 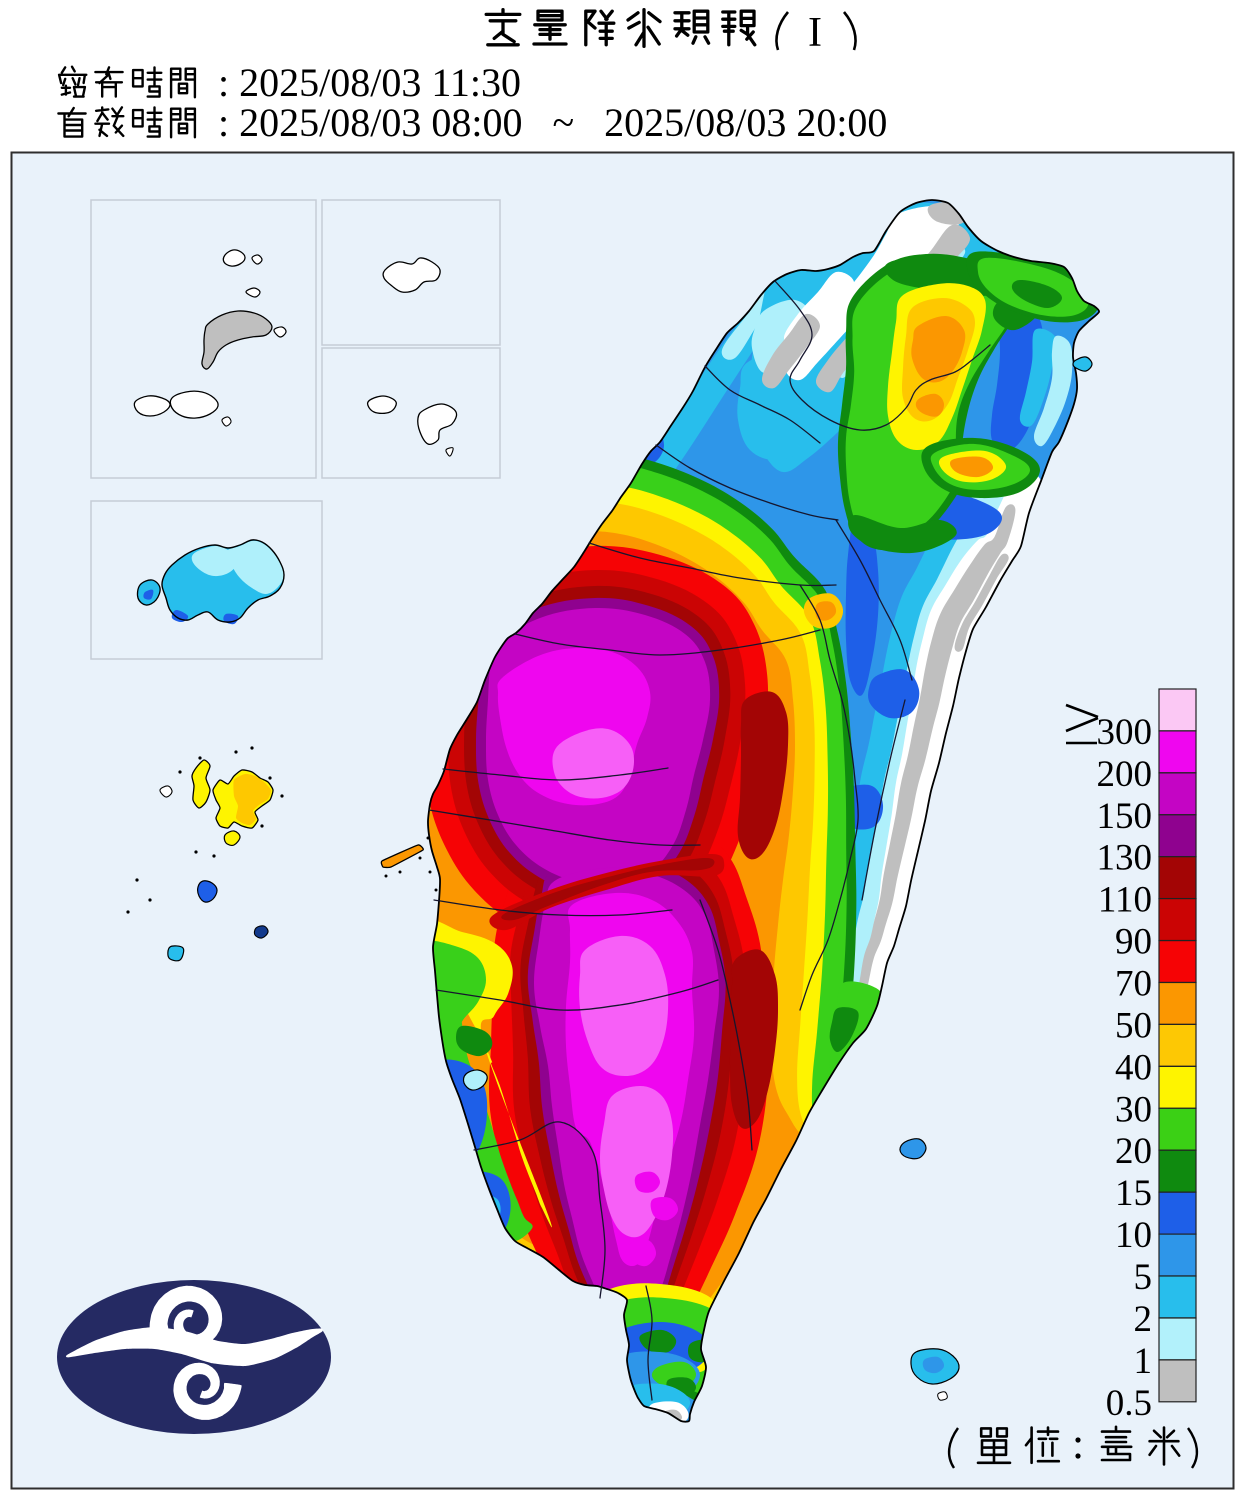 What do you see at coordinates (1125, 816) in the screenshot?
I see `svg-text: 150` at bounding box center [1125, 816].